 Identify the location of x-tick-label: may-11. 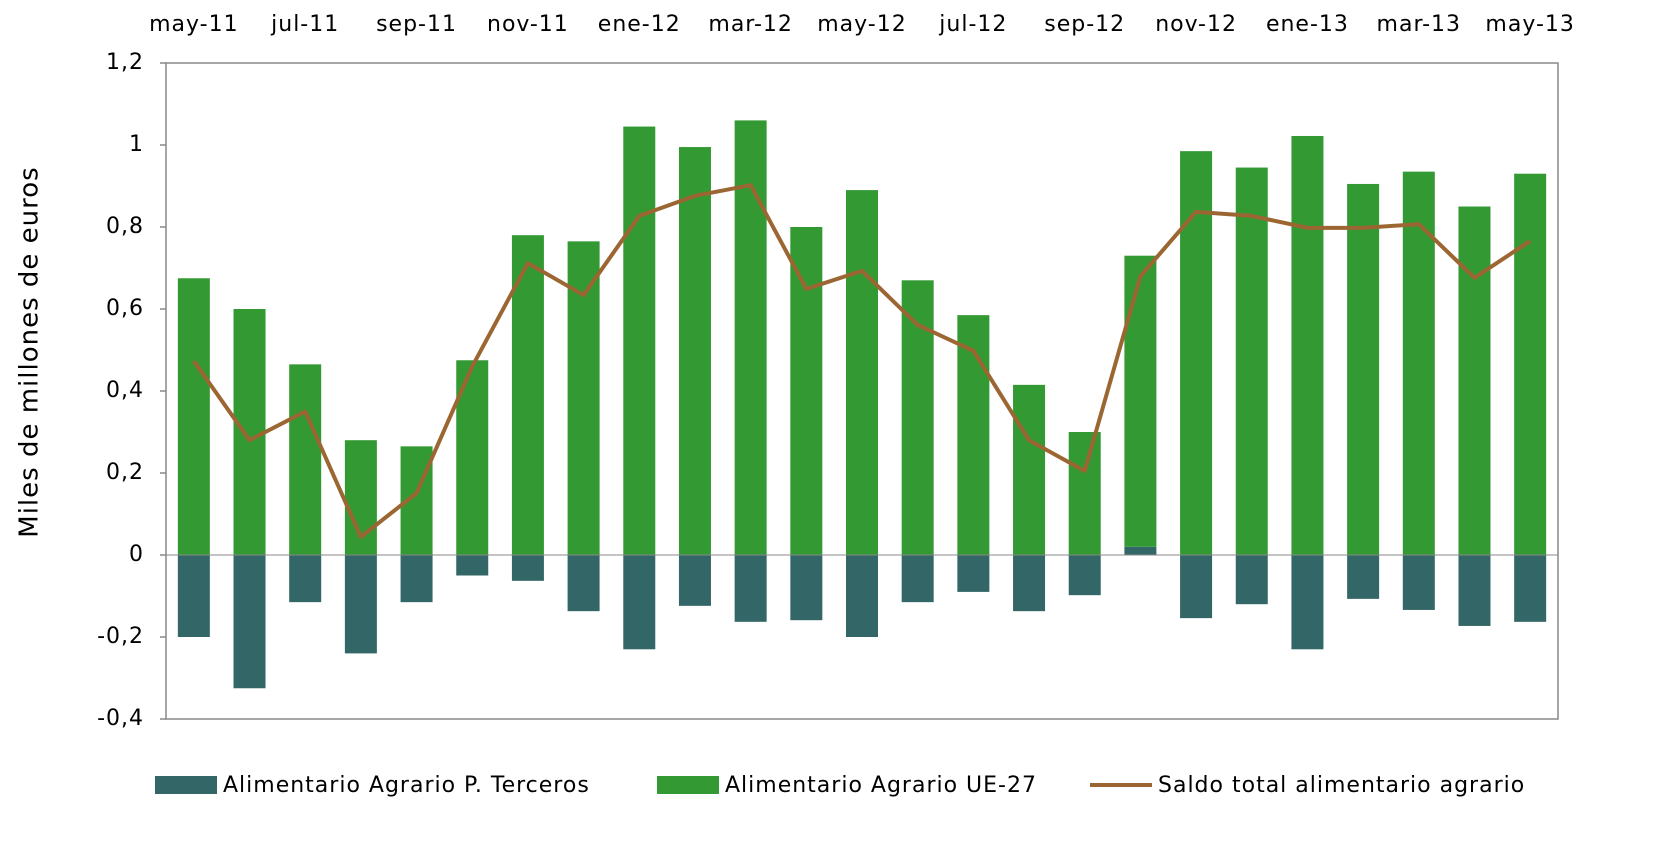
(193, 24).